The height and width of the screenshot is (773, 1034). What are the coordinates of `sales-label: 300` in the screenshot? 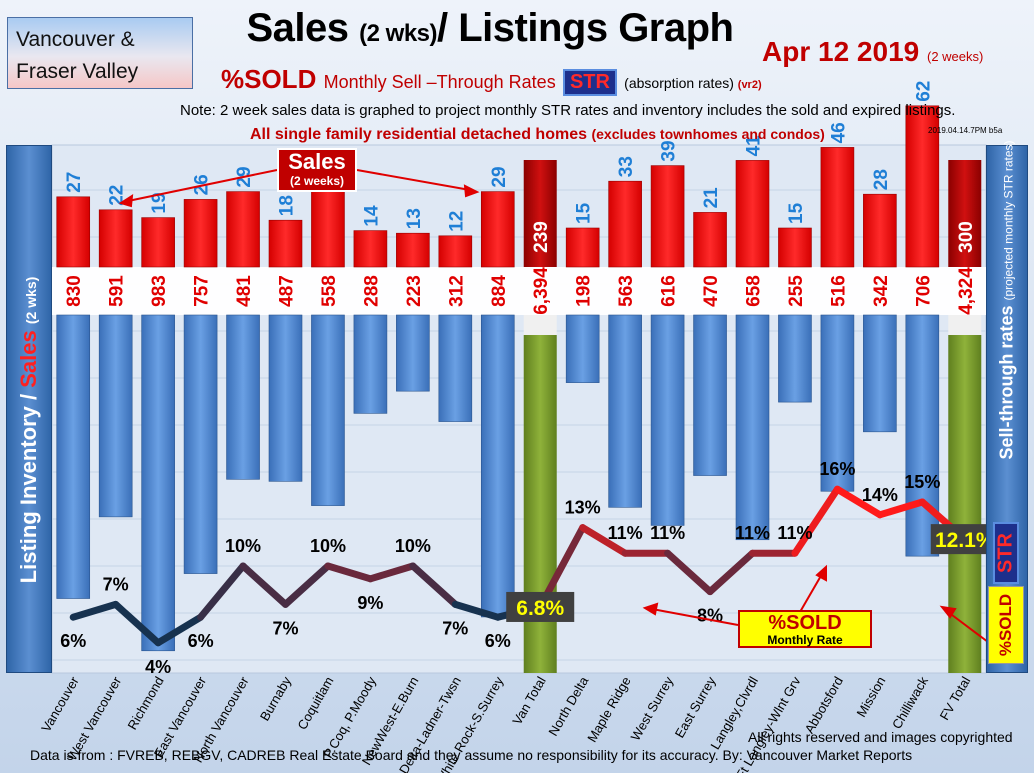 It's located at (966, 237).